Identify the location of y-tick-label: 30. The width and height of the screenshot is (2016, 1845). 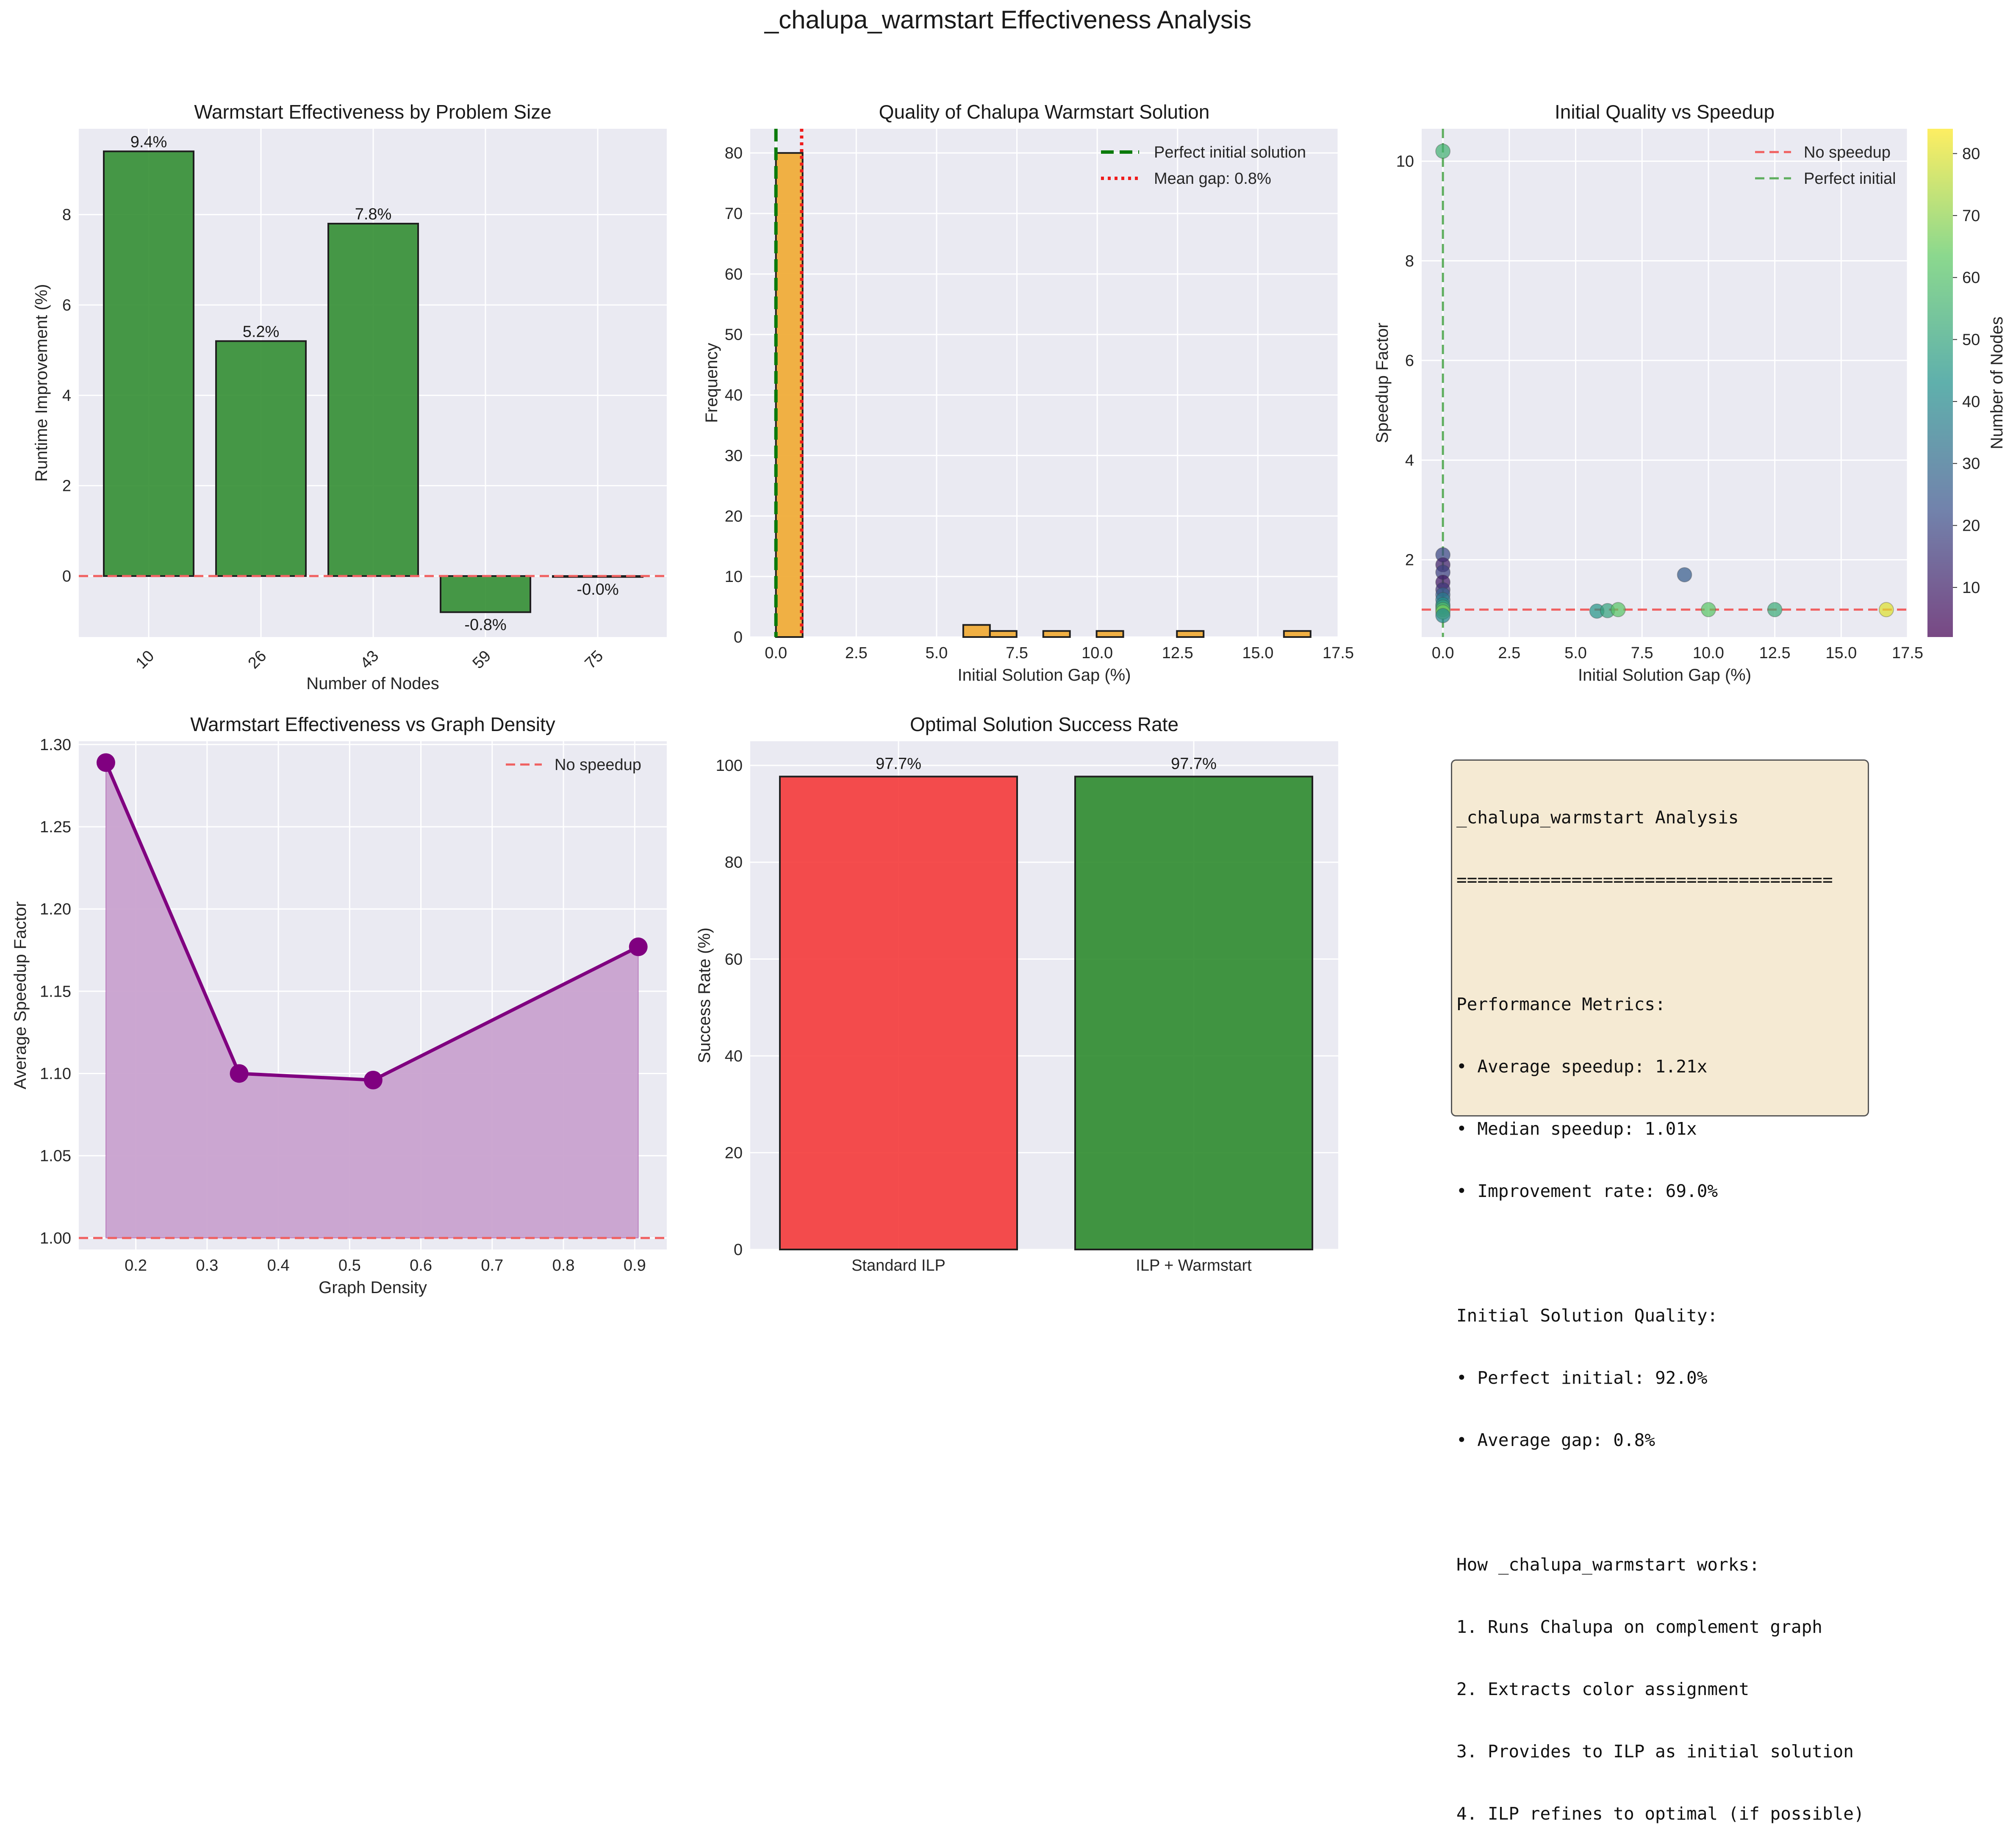
(734, 456).